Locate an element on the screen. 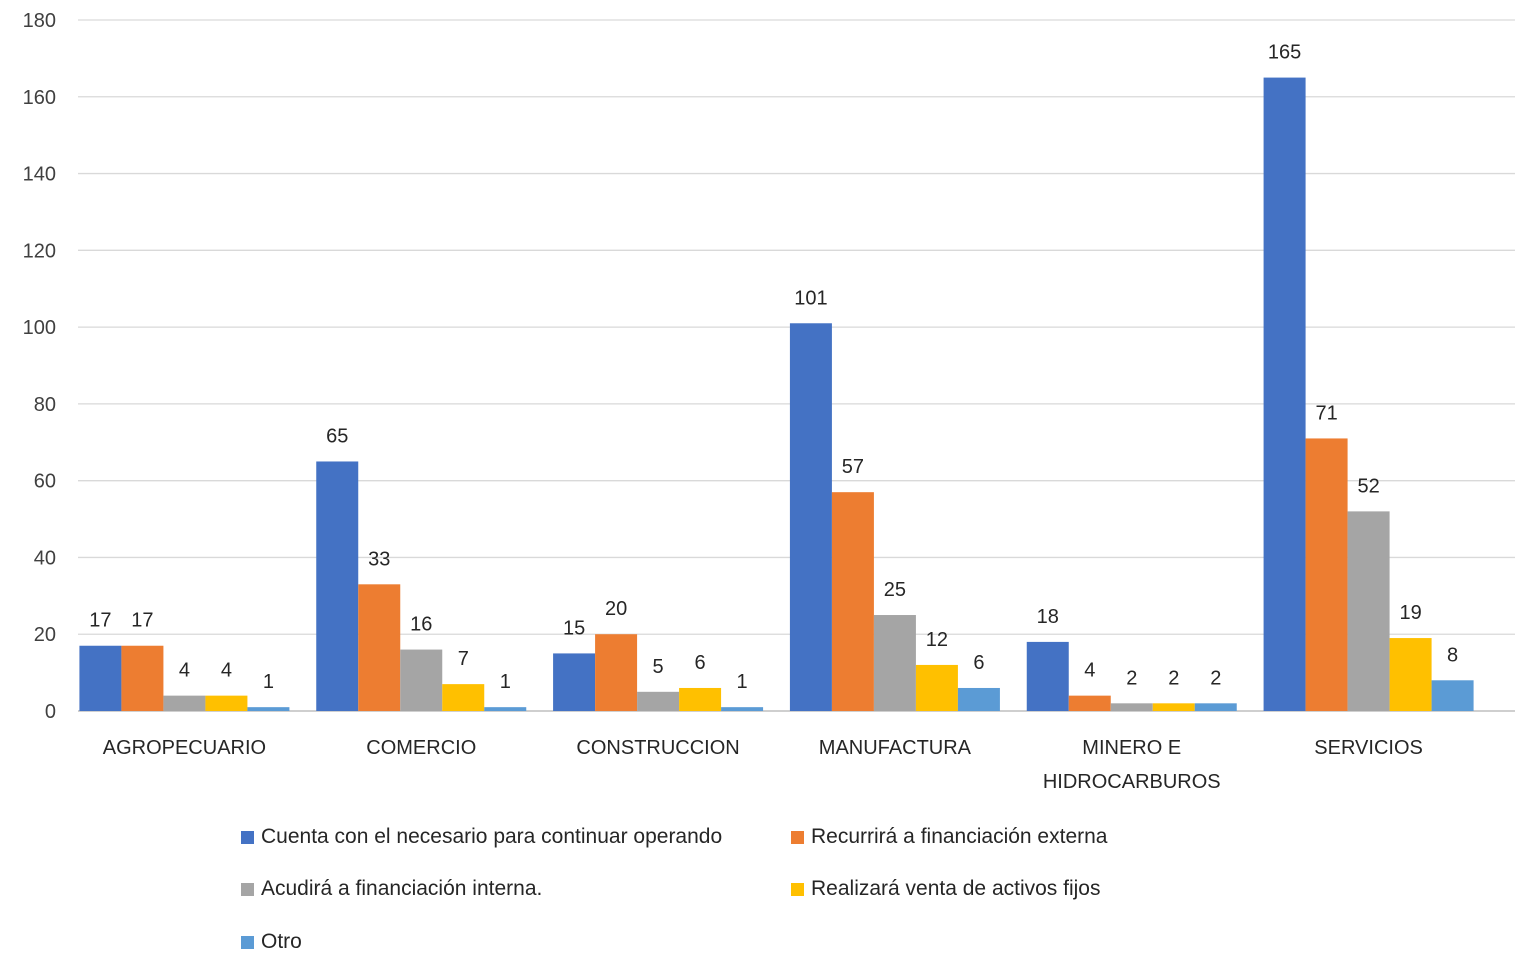 The image size is (1515, 957). data-label: 33 is located at coordinates (379, 559).